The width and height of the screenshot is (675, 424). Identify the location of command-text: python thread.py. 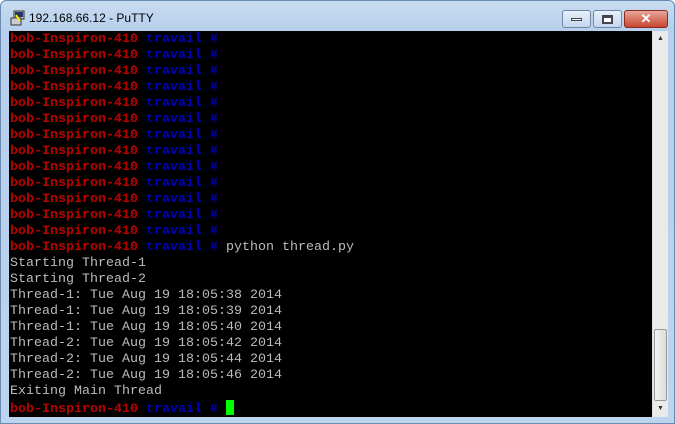
(289, 247).